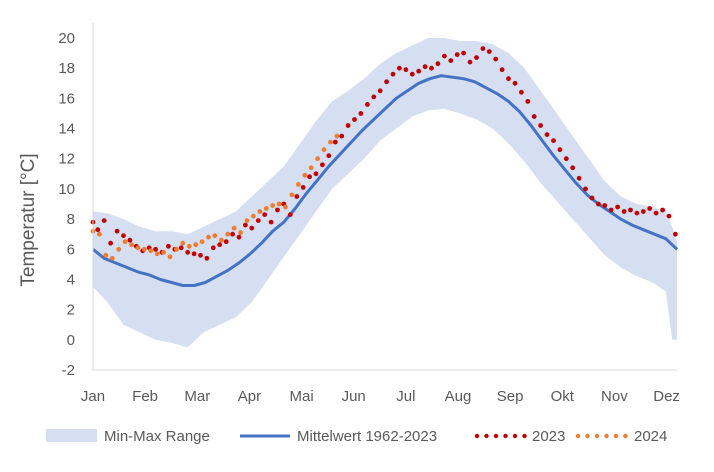  What do you see at coordinates (71, 280) in the screenshot?
I see `y-tick-label: 4` at bounding box center [71, 280].